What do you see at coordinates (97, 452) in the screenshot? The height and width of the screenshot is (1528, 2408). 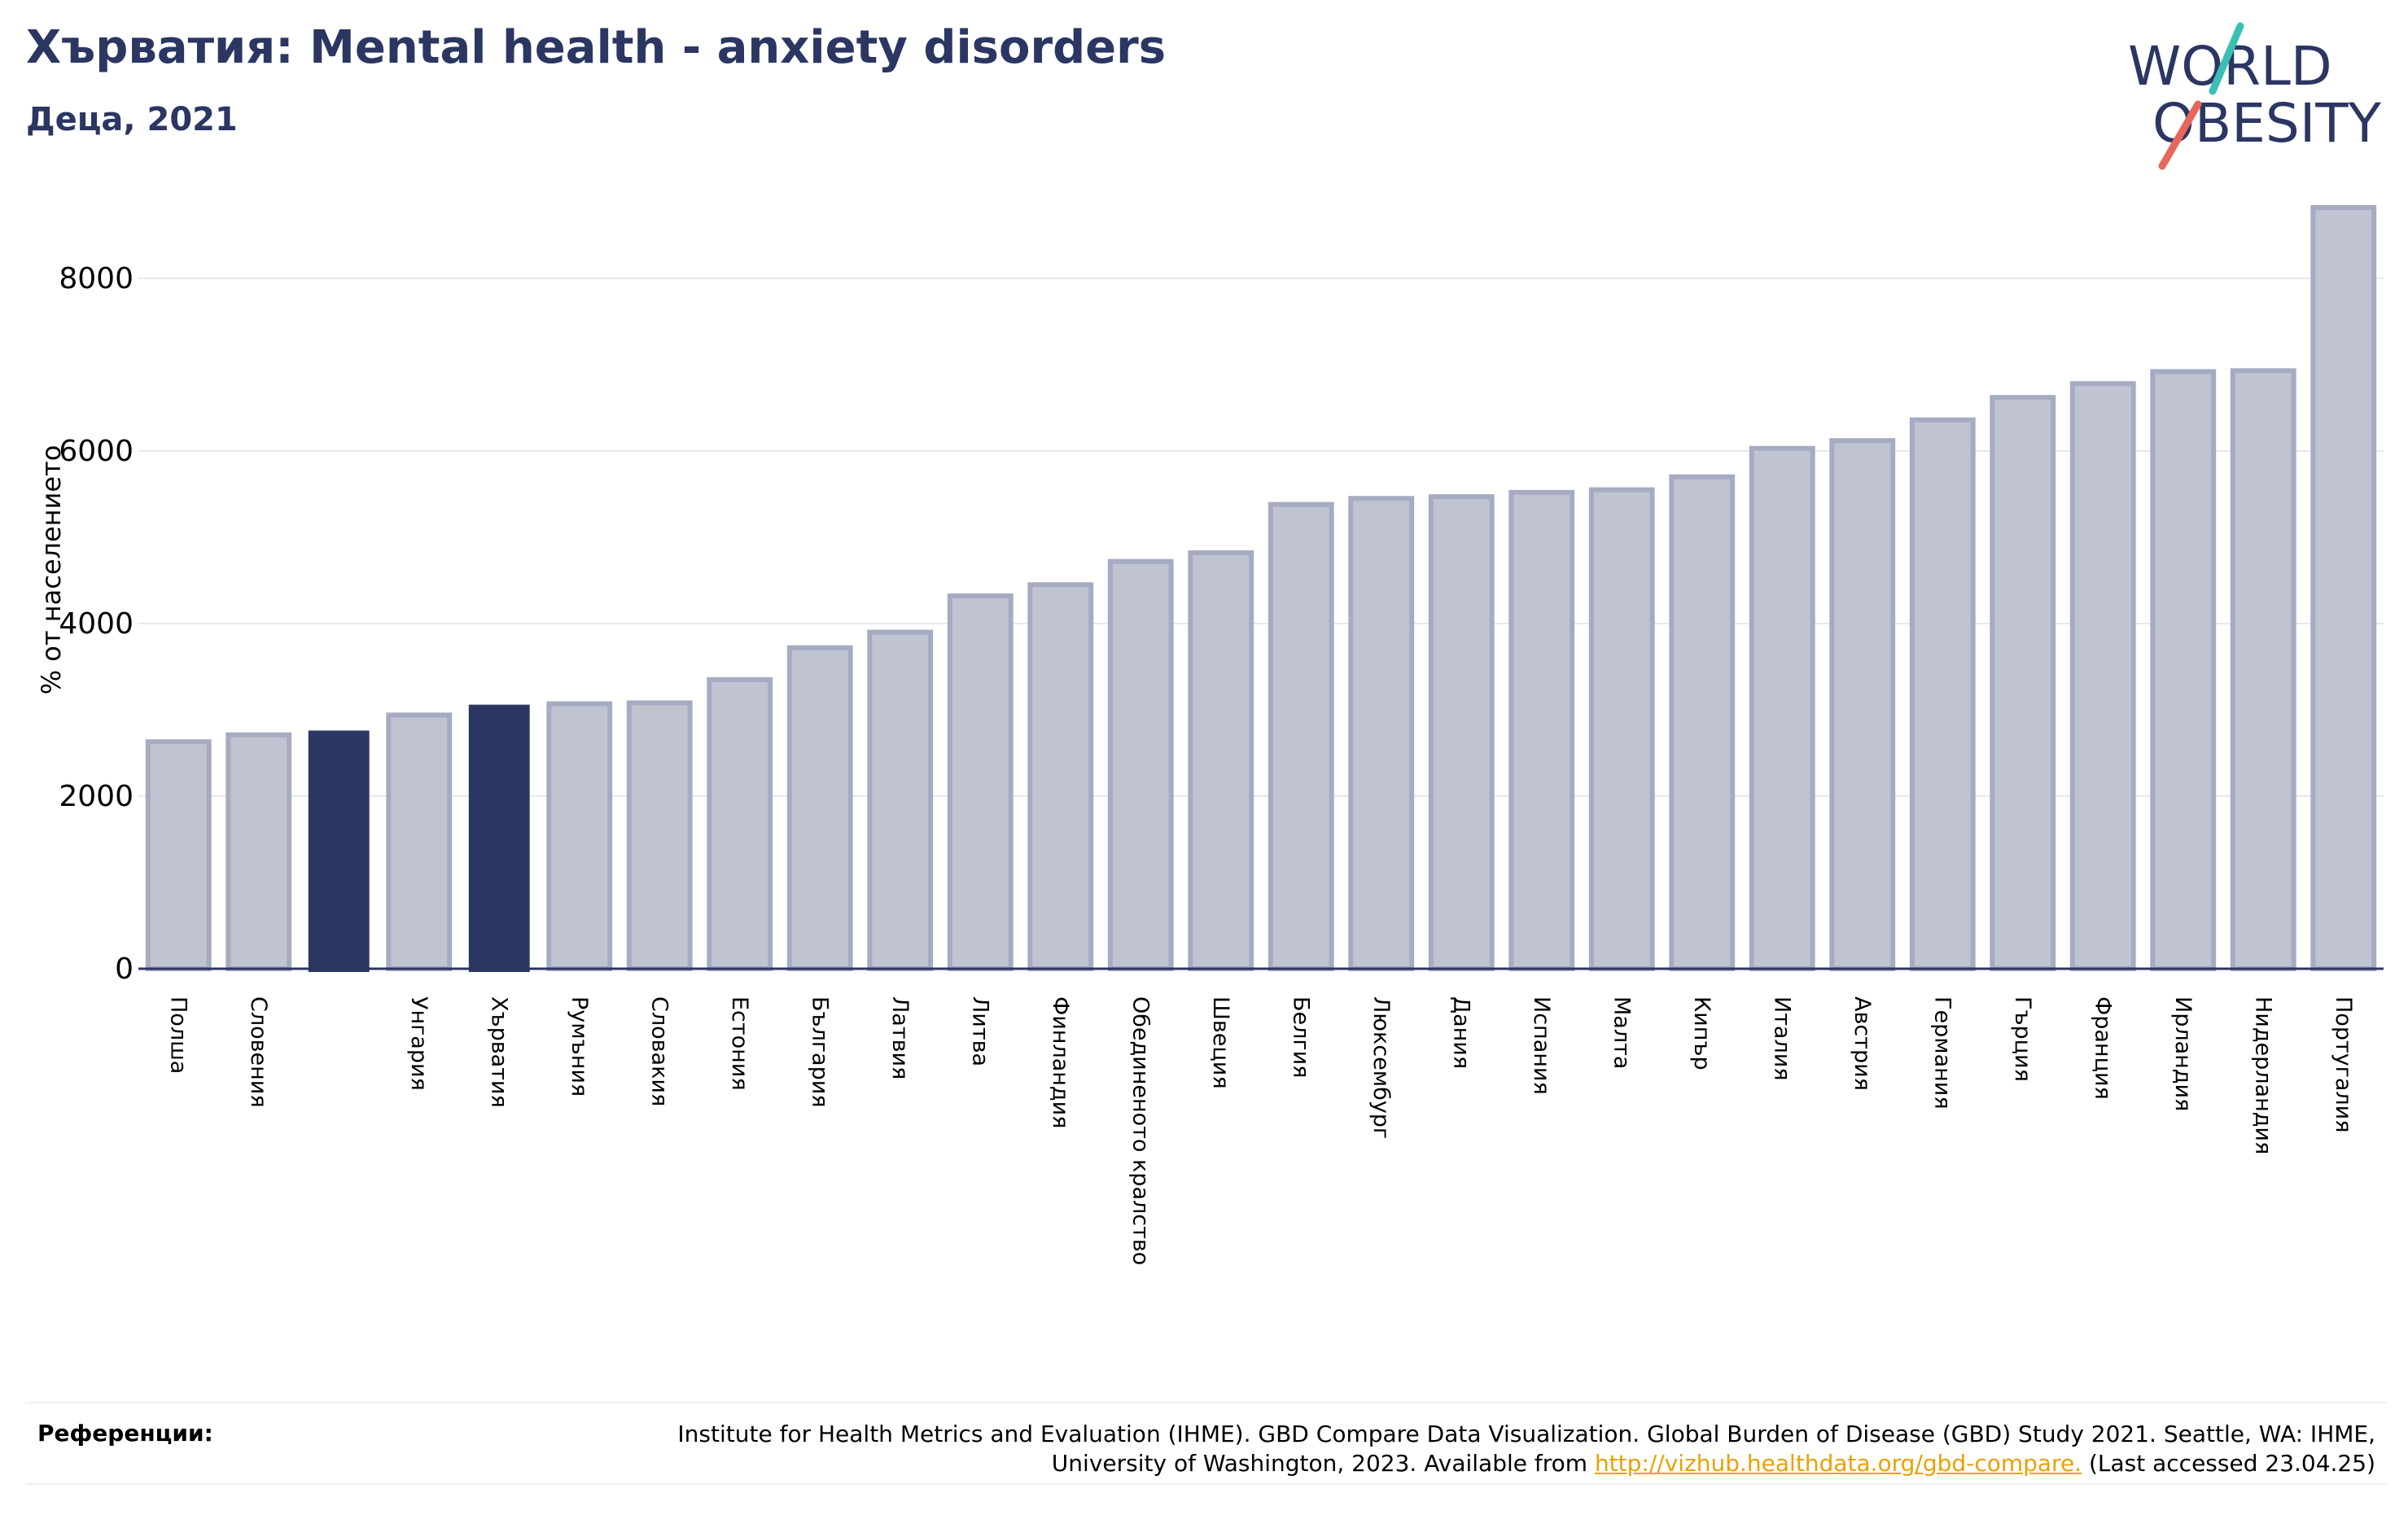 I see `y-tick-label: 6000` at bounding box center [97, 452].